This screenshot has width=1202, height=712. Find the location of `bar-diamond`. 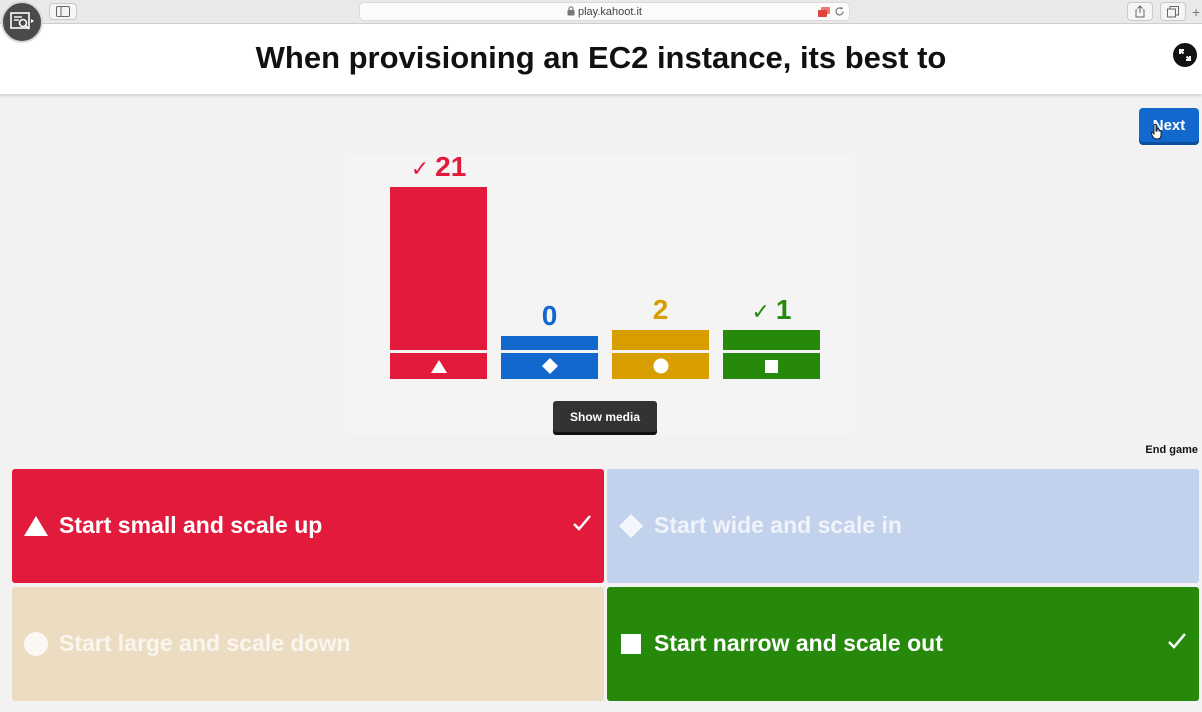

bar-diamond is located at coordinates (549, 343).